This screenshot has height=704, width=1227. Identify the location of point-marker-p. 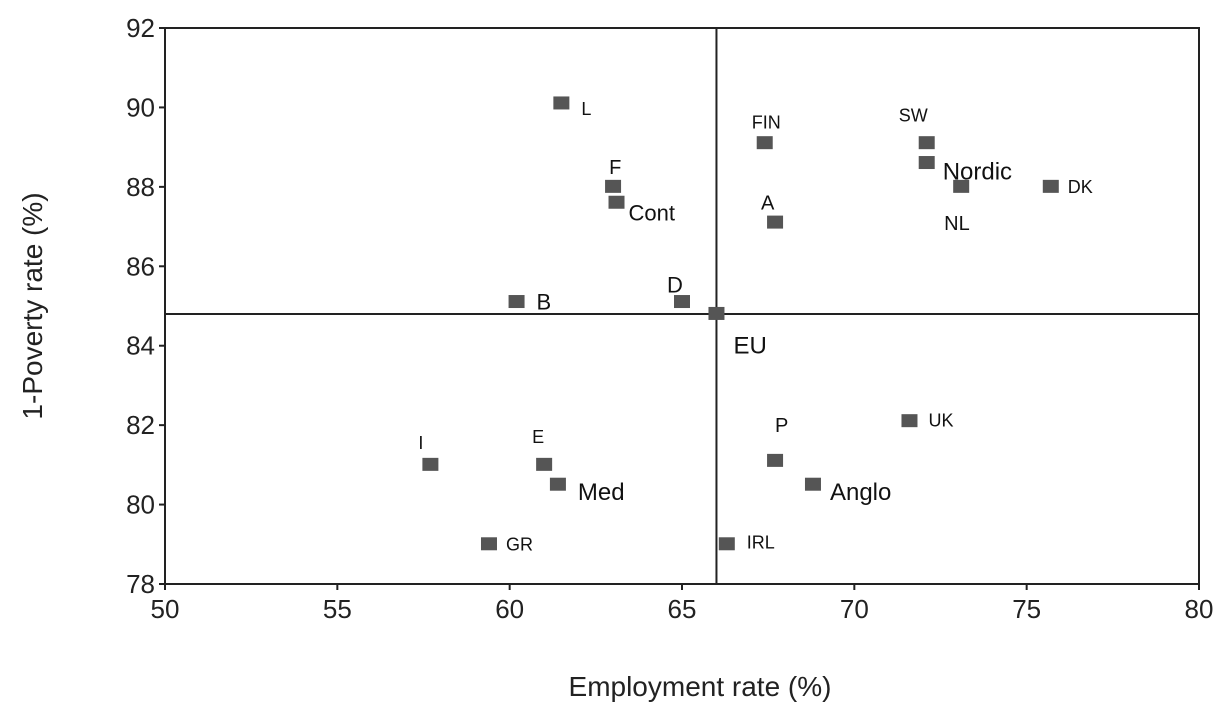
(775, 460).